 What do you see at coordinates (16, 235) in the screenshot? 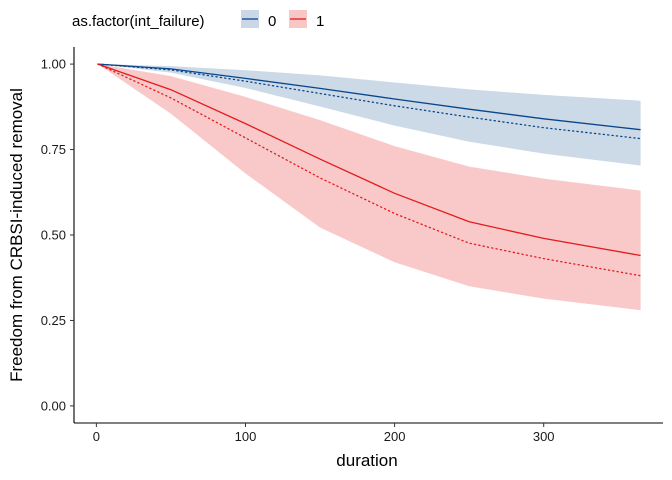
I see `y-axis-title: Freedom from CRBSI-induced removal` at bounding box center [16, 235].